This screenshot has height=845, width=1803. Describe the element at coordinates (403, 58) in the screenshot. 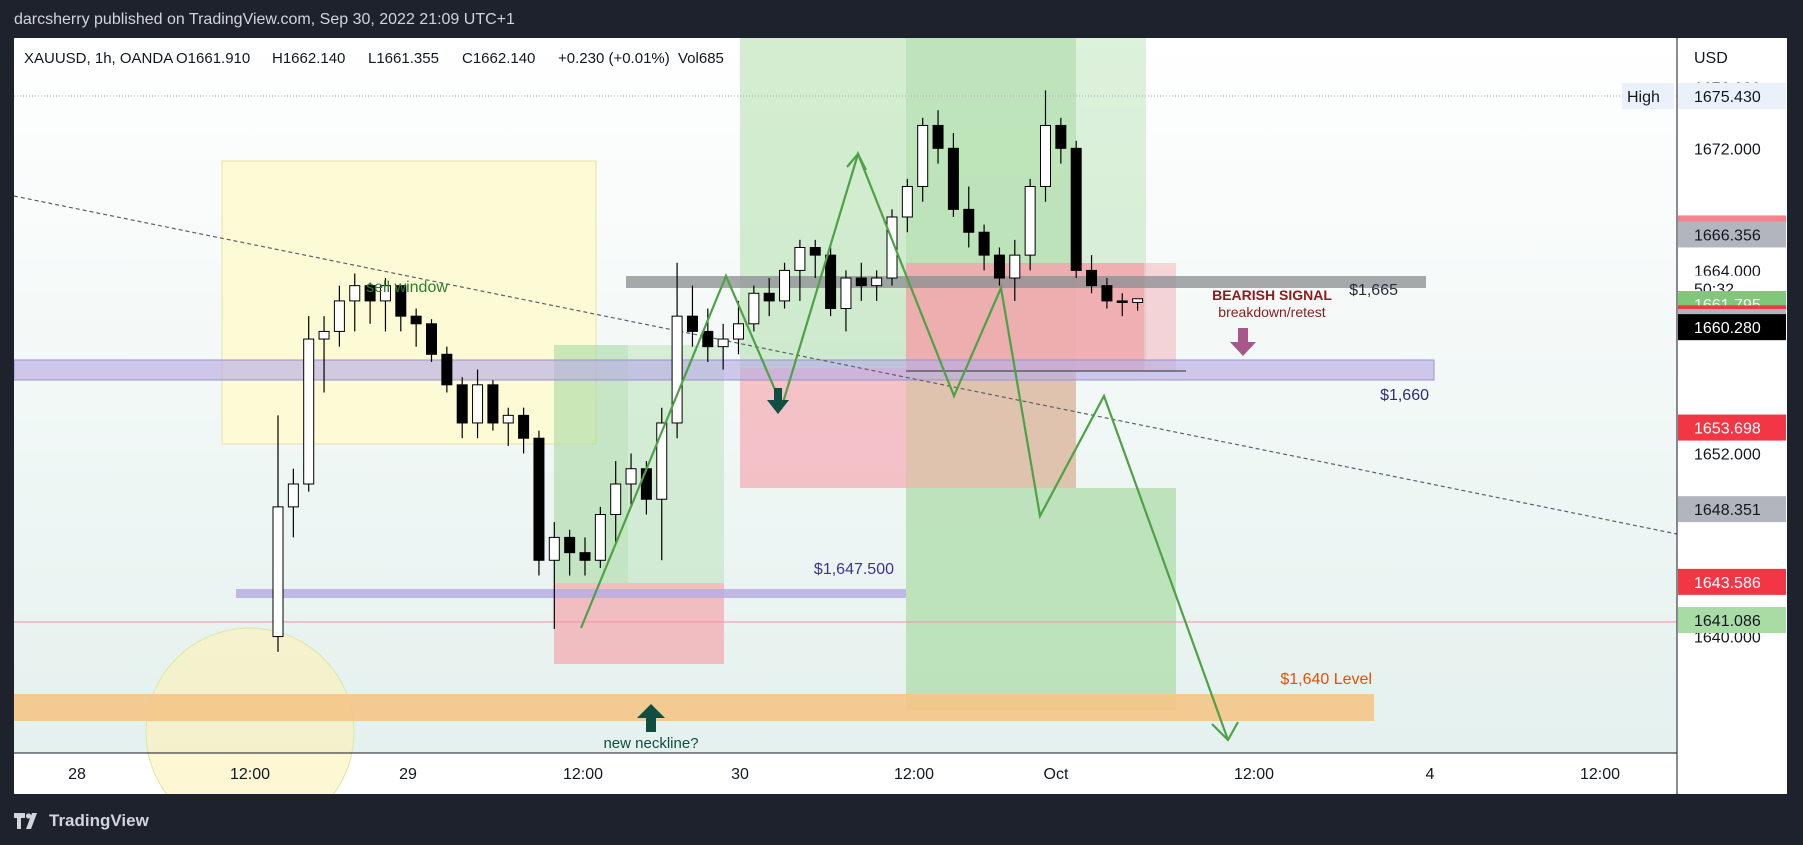

I see `ohlc-value: L1661.355` at that location.